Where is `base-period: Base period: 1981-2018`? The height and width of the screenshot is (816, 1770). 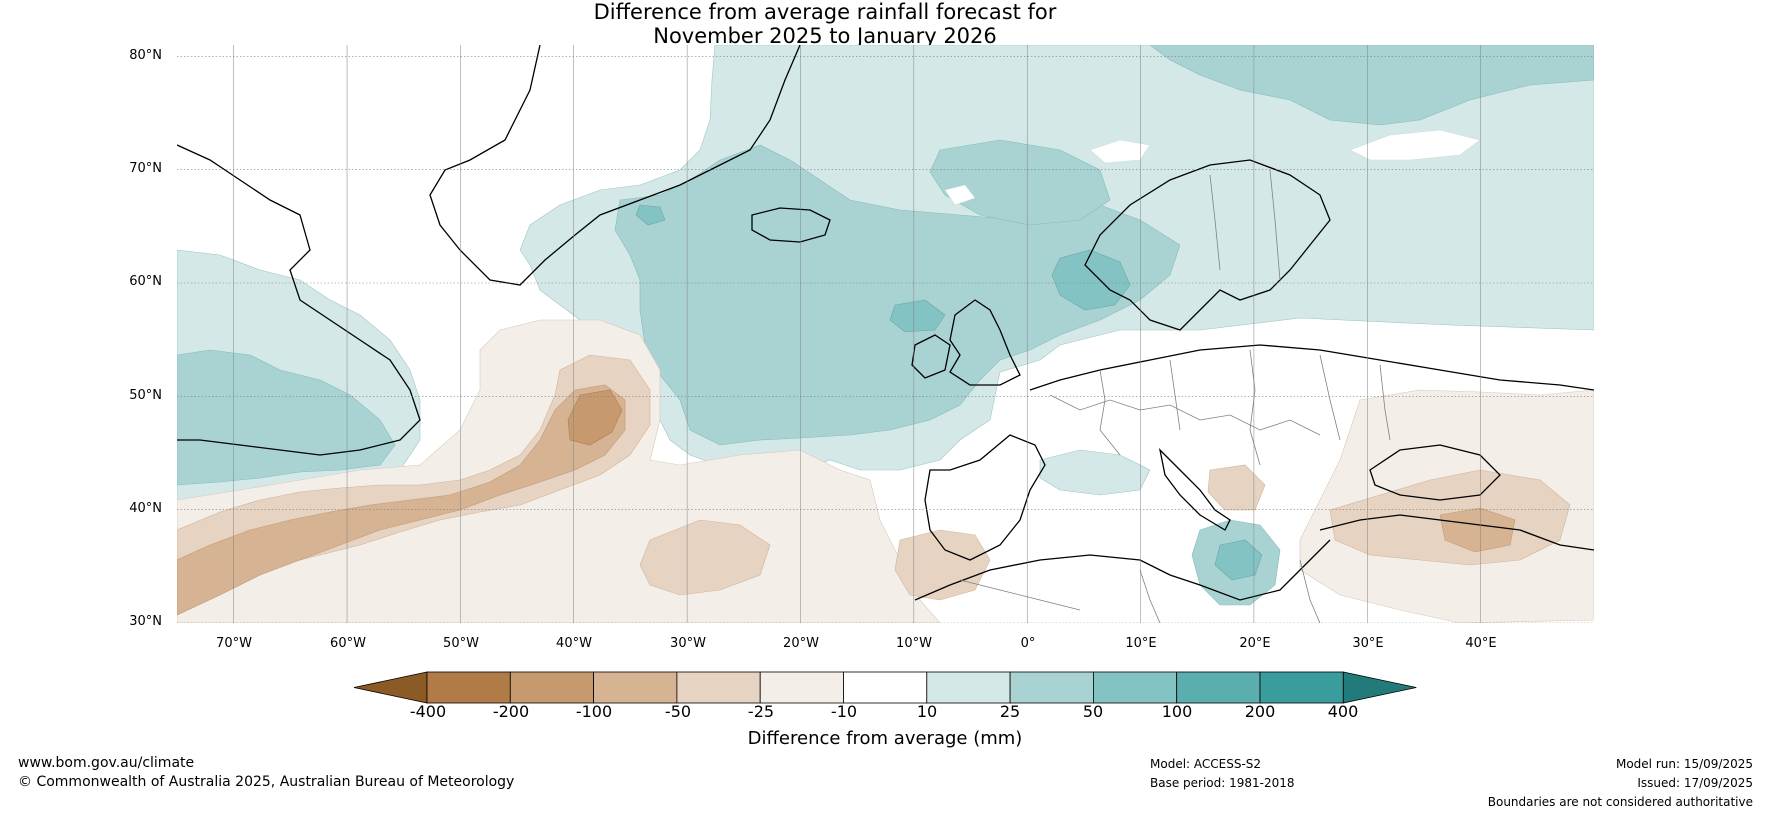 base-period: Base period: 1981-2018 is located at coordinates (1222, 783).